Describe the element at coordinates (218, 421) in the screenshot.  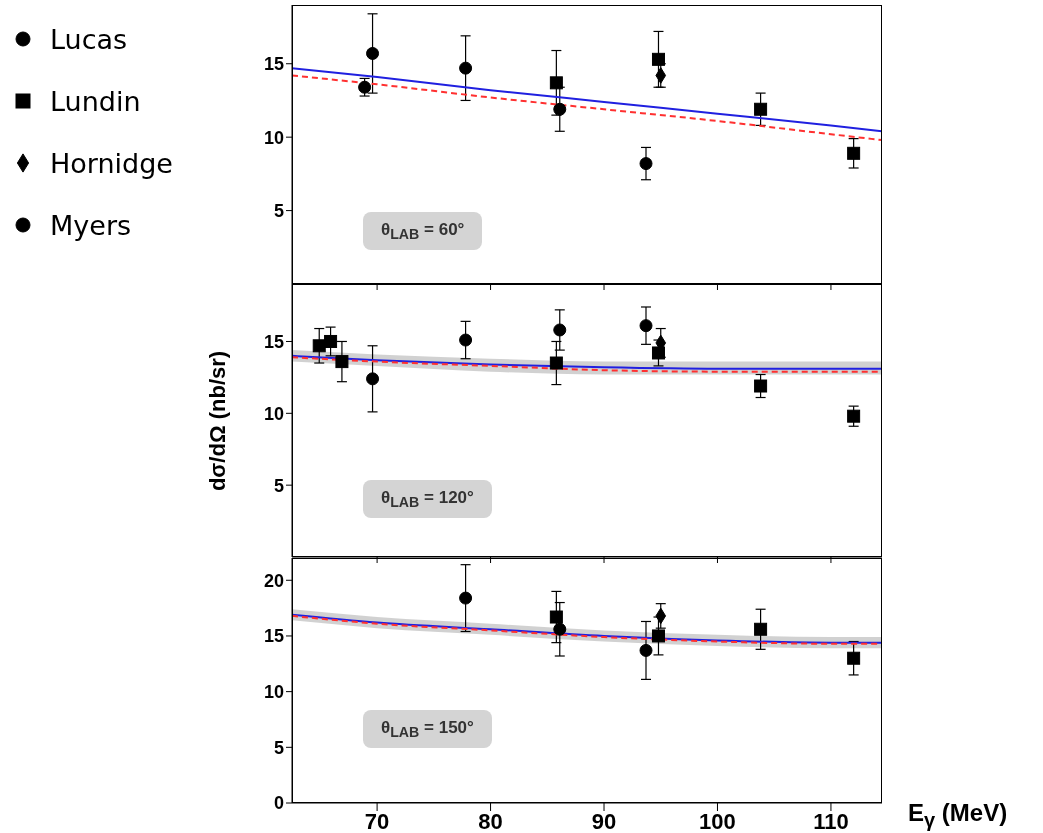
I see `y-axis-title: dσ/dΩ (nb/sr)` at that location.